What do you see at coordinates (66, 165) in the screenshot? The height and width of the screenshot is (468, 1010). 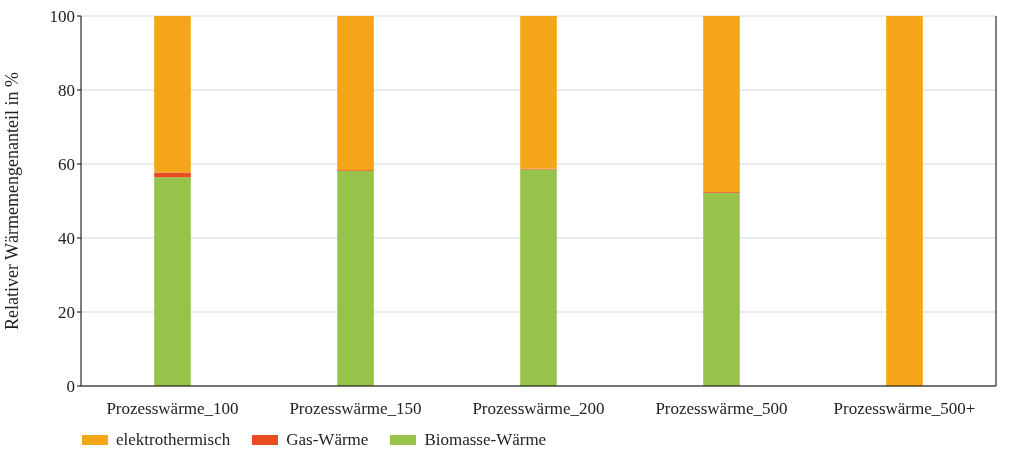 I see `y-tick-label: 60` at bounding box center [66, 165].